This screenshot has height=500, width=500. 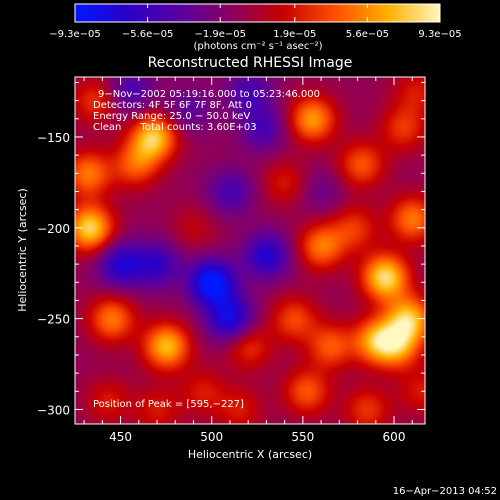 I want to click on colorbar-tick-label: −1.9e−05, so click(x=220, y=34).